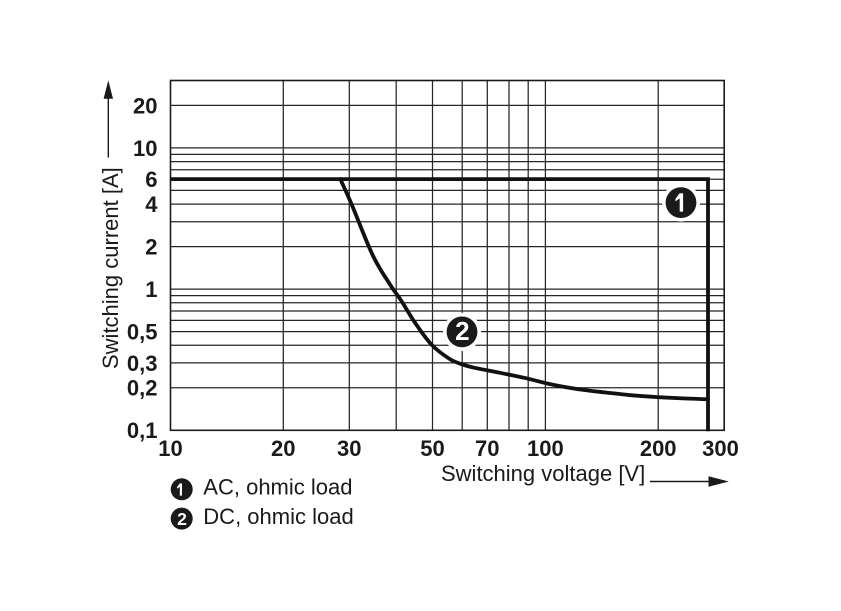 This screenshot has width=841, height=611. What do you see at coordinates (110, 268) in the screenshot?
I see `svg-text: Switching current [A]` at bounding box center [110, 268].